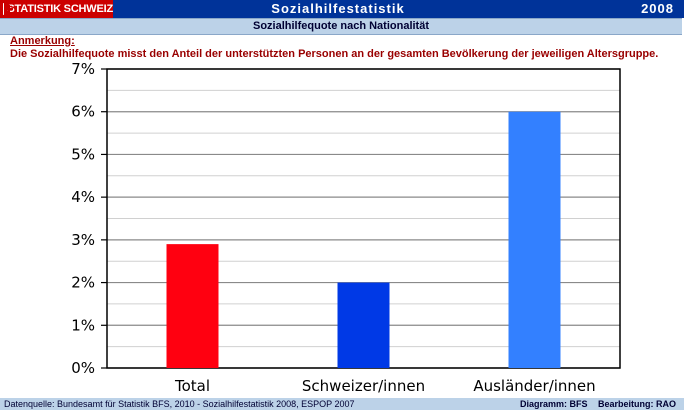  I want to click on y-tick-label: 0%, so click(83, 368).